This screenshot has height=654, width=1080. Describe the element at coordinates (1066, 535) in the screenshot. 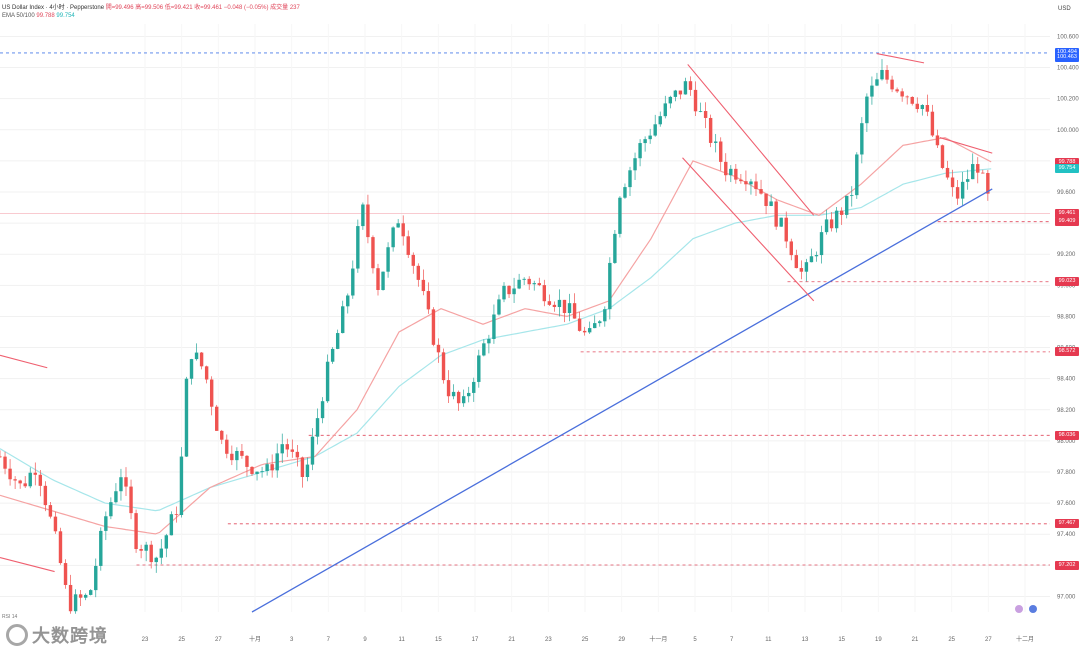

I see `y-tick-label: 97.400` at that location.